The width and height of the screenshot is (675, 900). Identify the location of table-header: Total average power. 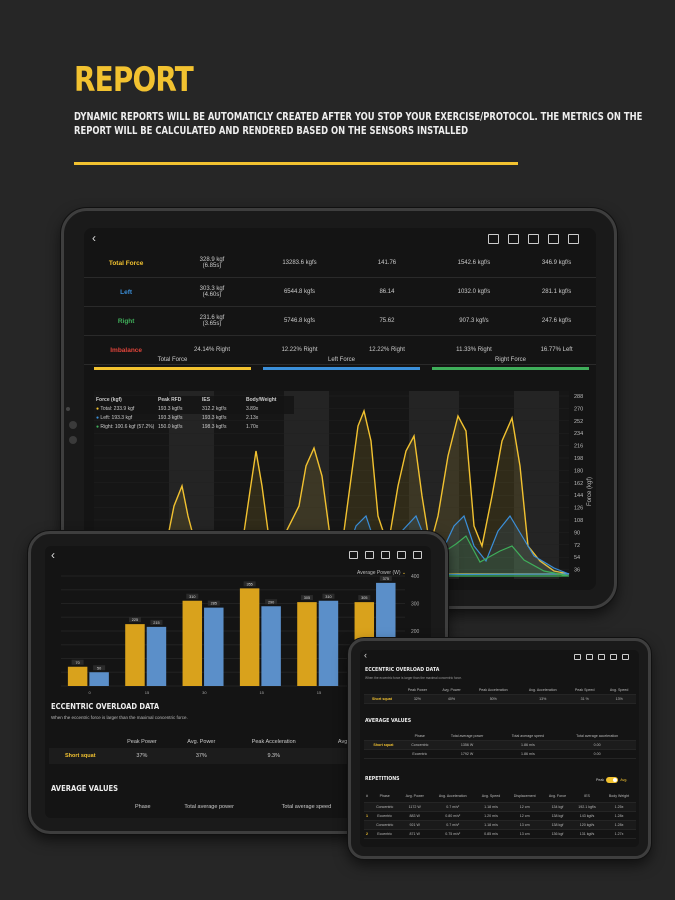
(209, 807).